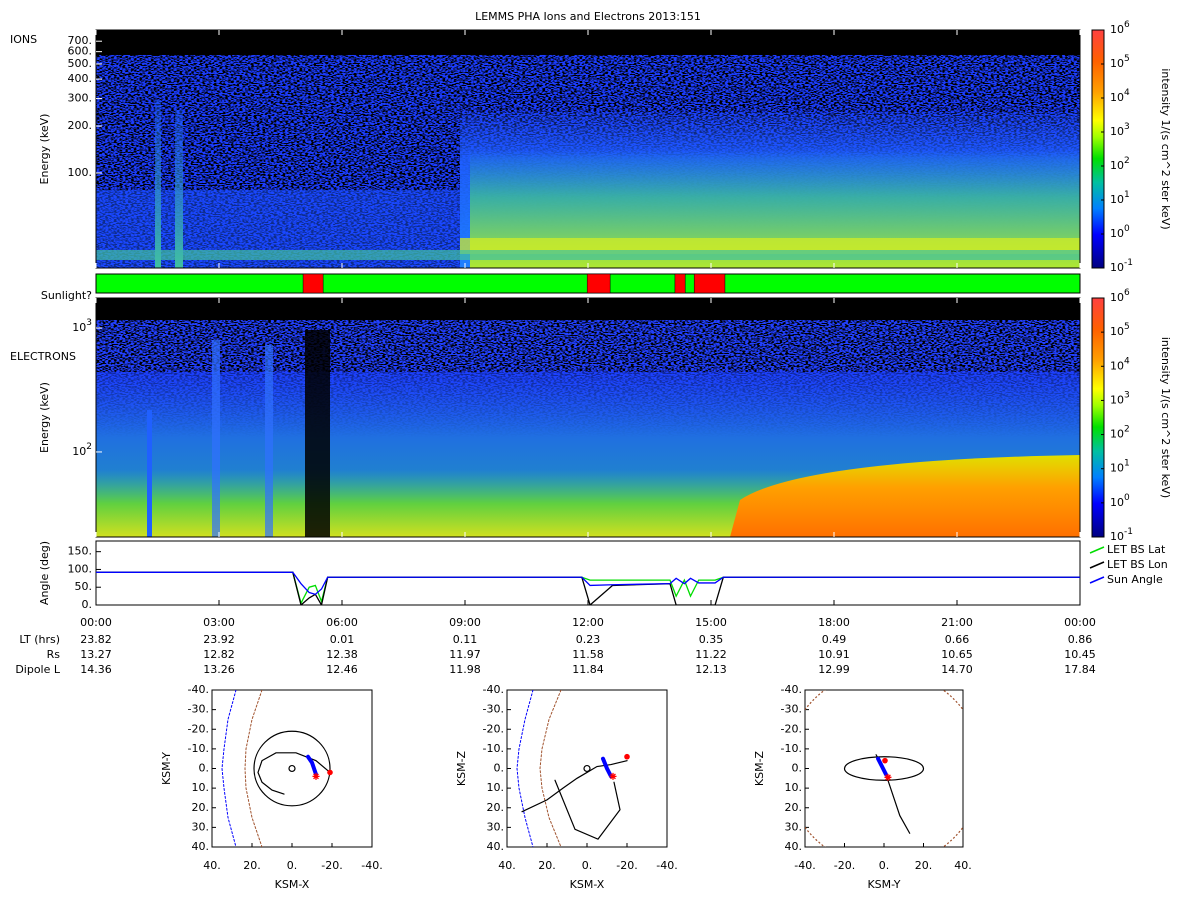 The image size is (1200, 900). Describe the element at coordinates (794, 787) in the screenshot. I see `y-tick-label: 10.` at that location.